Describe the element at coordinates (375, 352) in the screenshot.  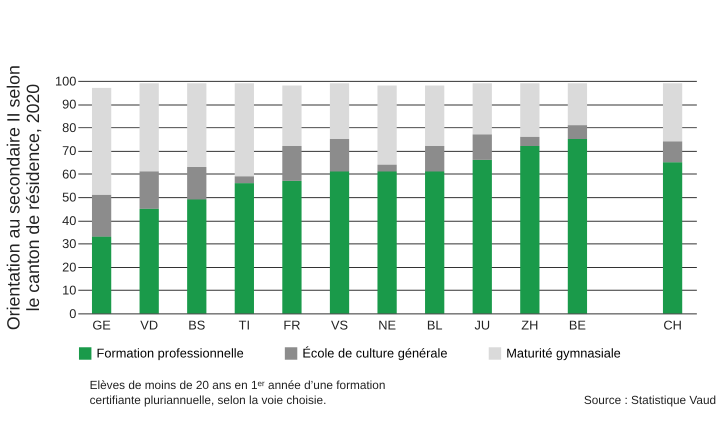
I see `legend-label: École de culture générale` at that location.